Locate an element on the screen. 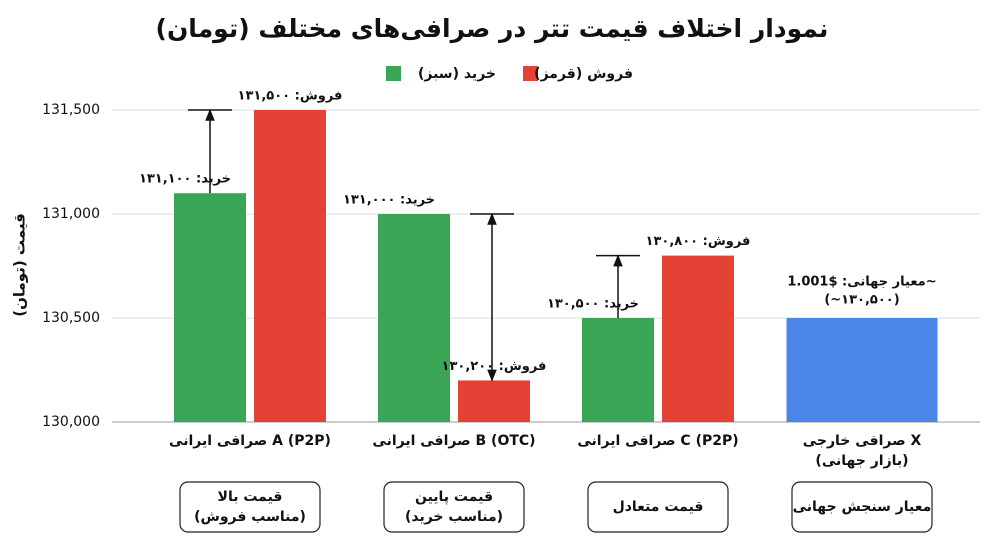 The width and height of the screenshot is (984, 554). note-text: قیمت بالا is located at coordinates (250, 497).